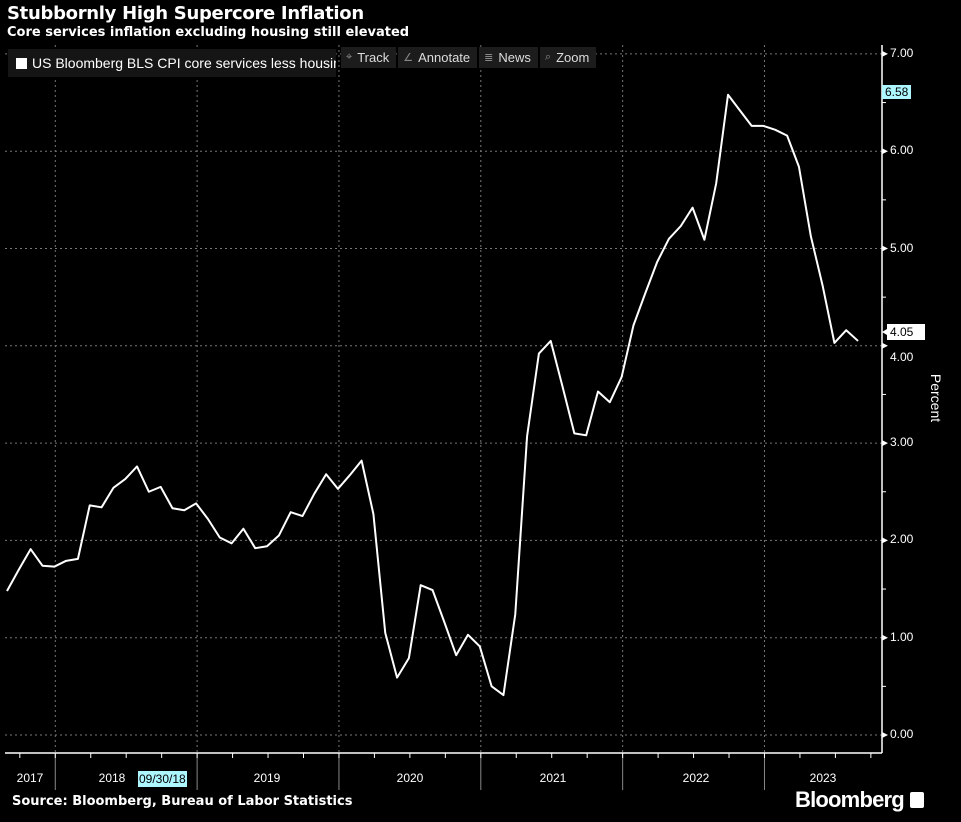 This screenshot has width=961, height=822. I want to click on annotate-button: ∠ Annotate, so click(438, 57).